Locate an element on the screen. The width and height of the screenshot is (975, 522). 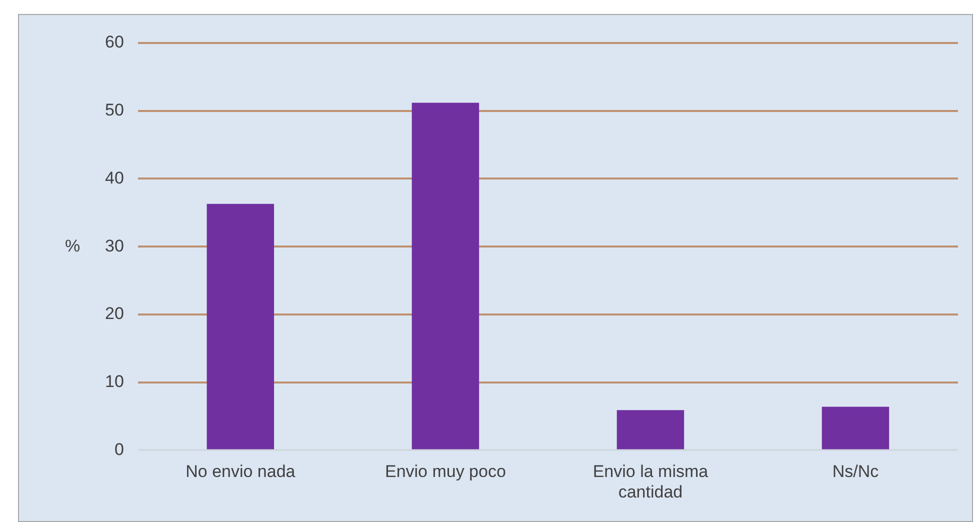
y-tick-label: 40 is located at coordinates (114, 178).